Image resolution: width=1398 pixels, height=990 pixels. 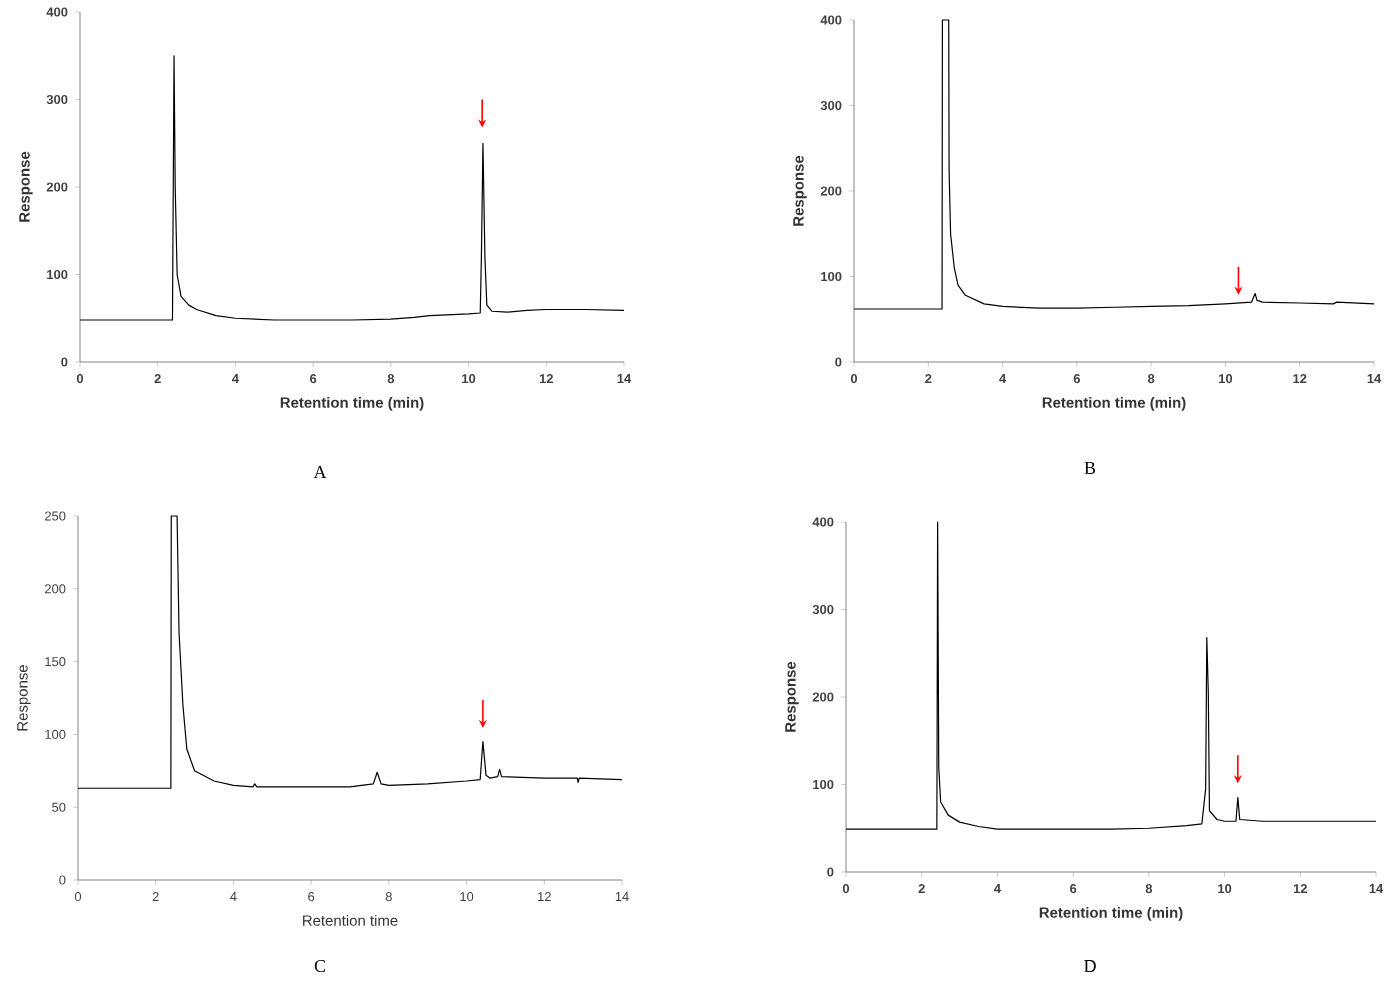 What do you see at coordinates (1114, 164) in the screenshot?
I see `line-series` at bounding box center [1114, 164].